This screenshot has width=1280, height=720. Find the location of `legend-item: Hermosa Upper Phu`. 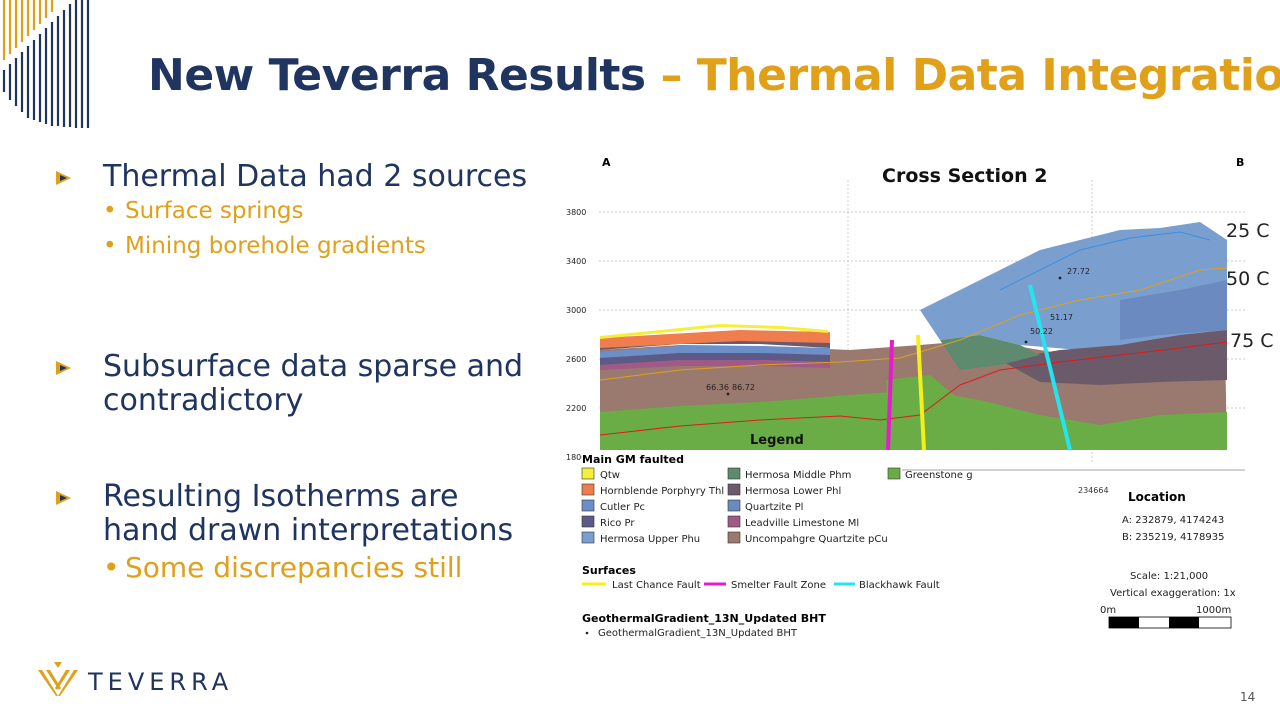

legend-item: Hermosa Upper Phu is located at coordinates (650, 539).